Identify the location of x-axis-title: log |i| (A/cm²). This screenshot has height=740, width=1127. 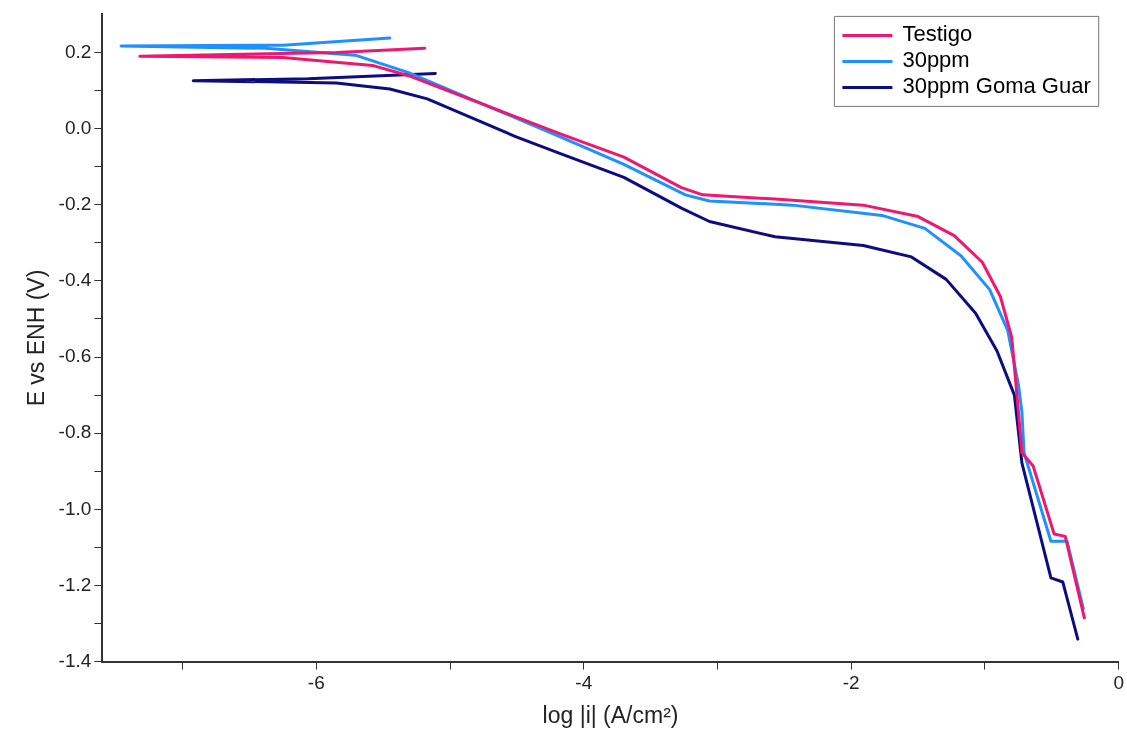
(610, 714).